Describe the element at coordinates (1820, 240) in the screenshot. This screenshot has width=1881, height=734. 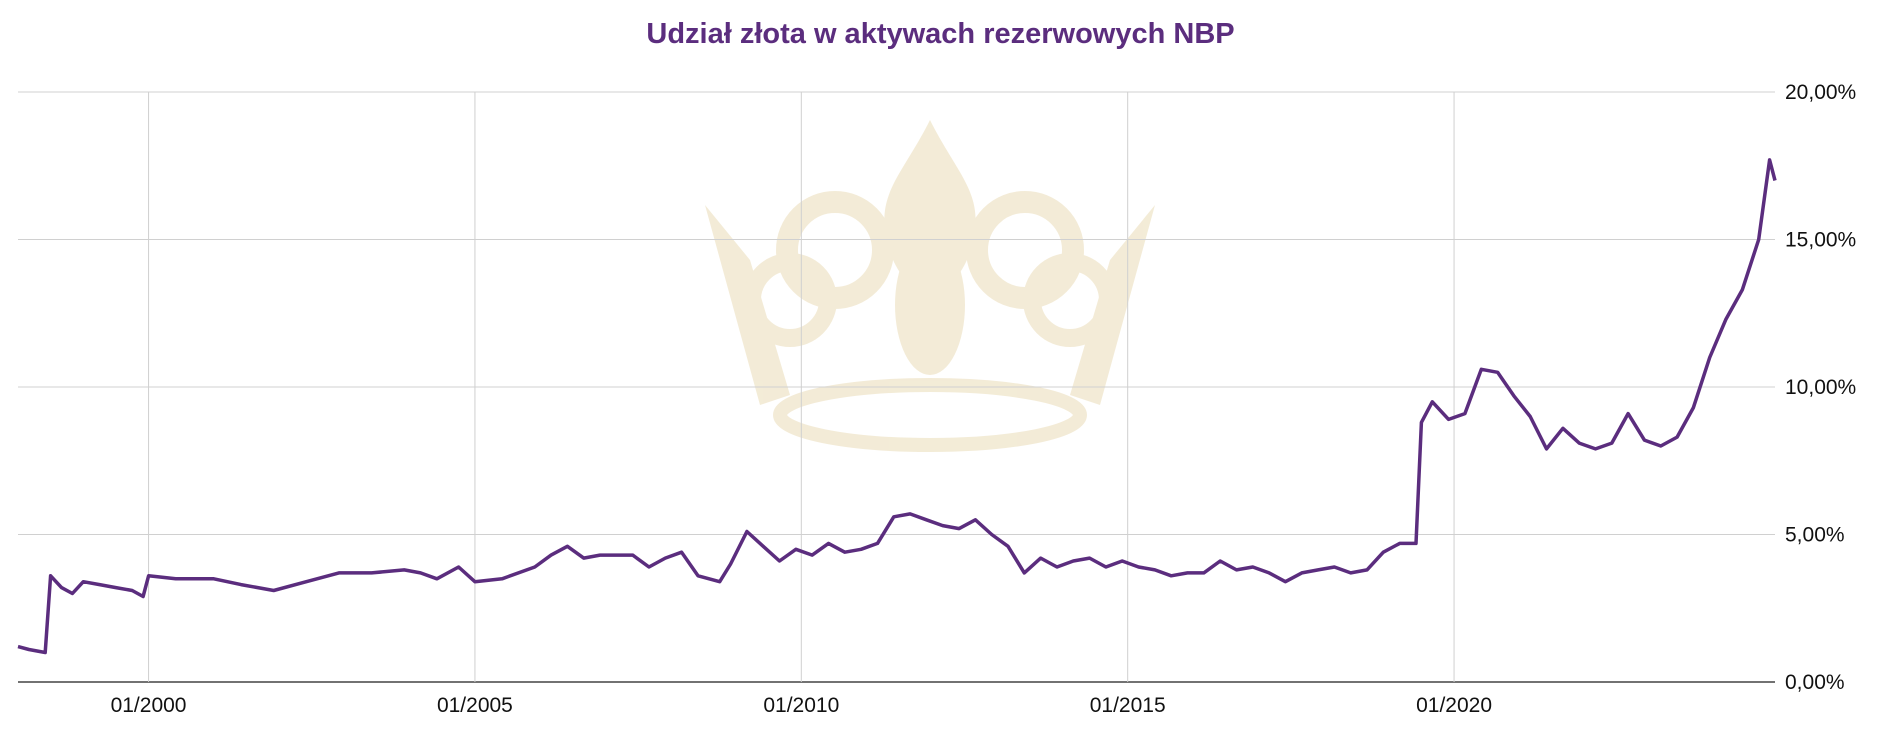
I see `y-tick-label: 15,00%` at that location.